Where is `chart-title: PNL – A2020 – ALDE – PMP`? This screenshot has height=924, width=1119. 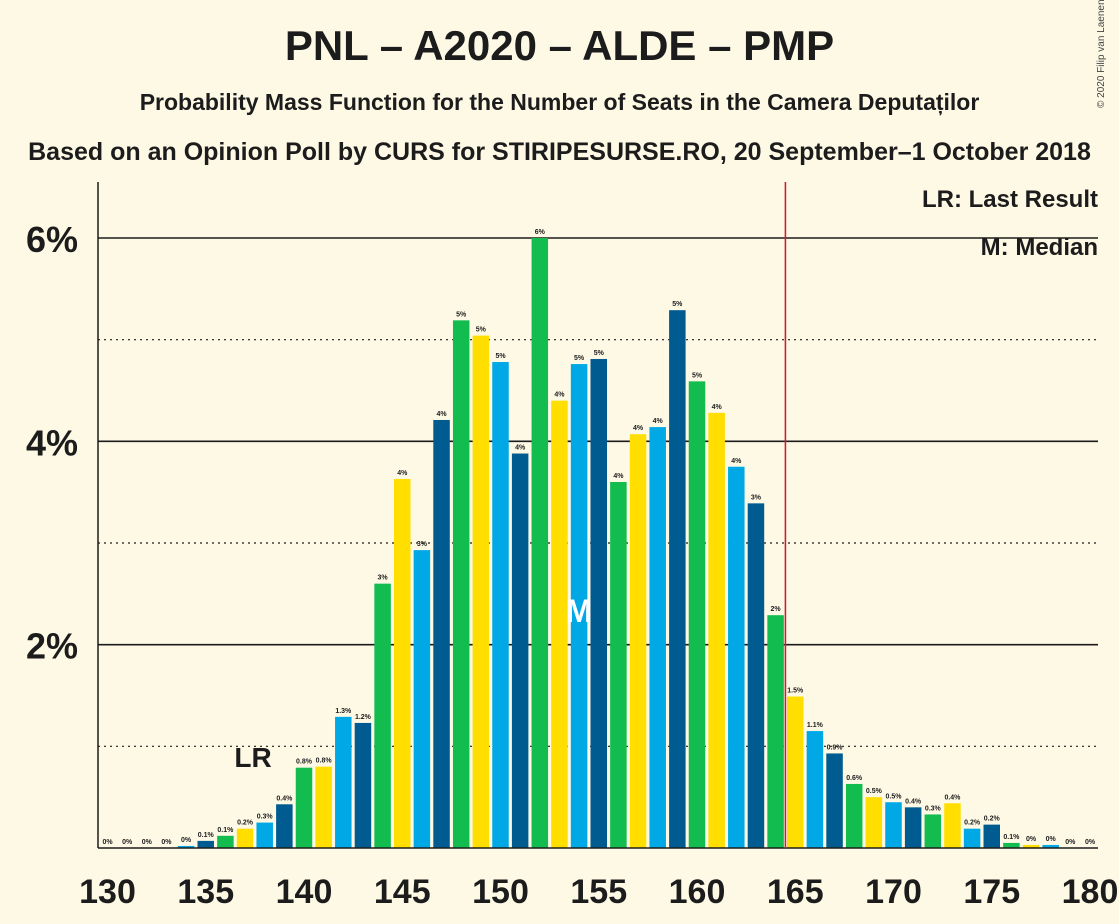 chart-title: PNL – A2020 – ALDE – PMP is located at coordinates (559, 45).